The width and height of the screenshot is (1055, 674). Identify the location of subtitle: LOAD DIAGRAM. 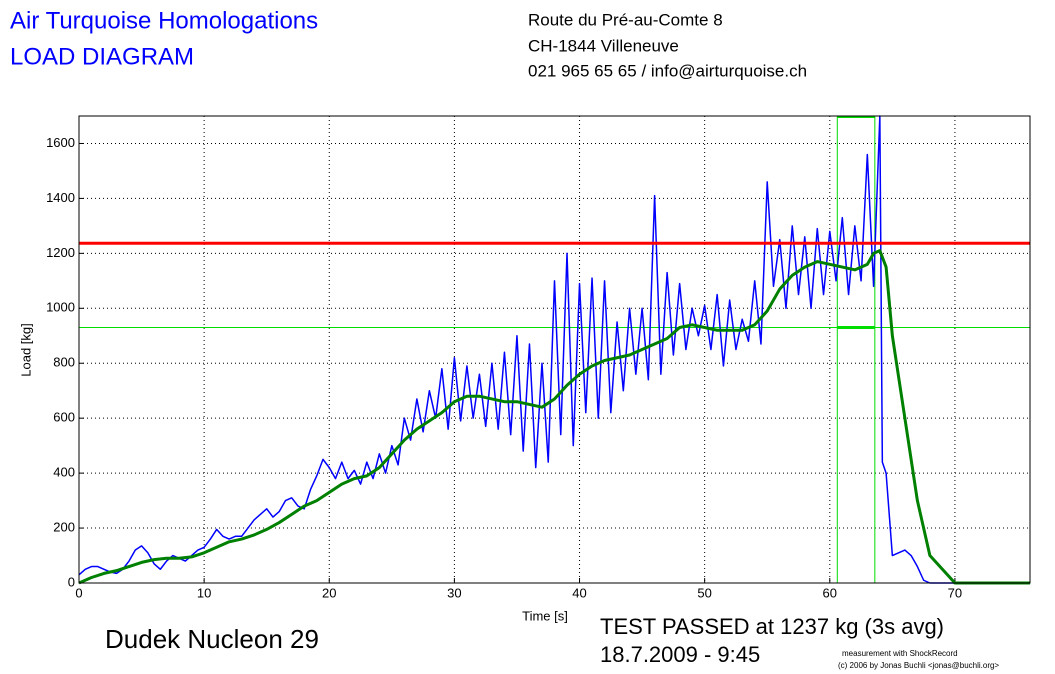
(102, 56).